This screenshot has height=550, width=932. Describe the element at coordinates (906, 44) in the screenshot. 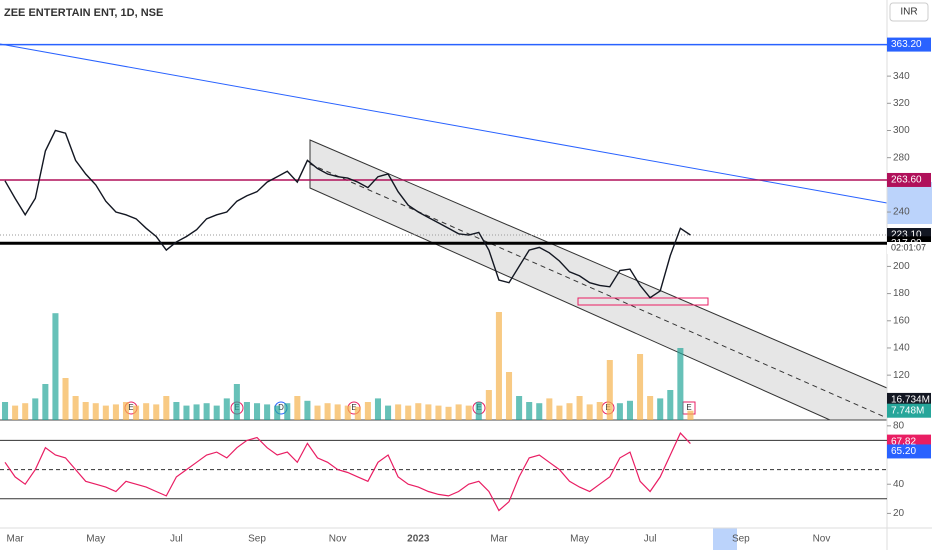

I see `price-level-label: 363.20` at that location.